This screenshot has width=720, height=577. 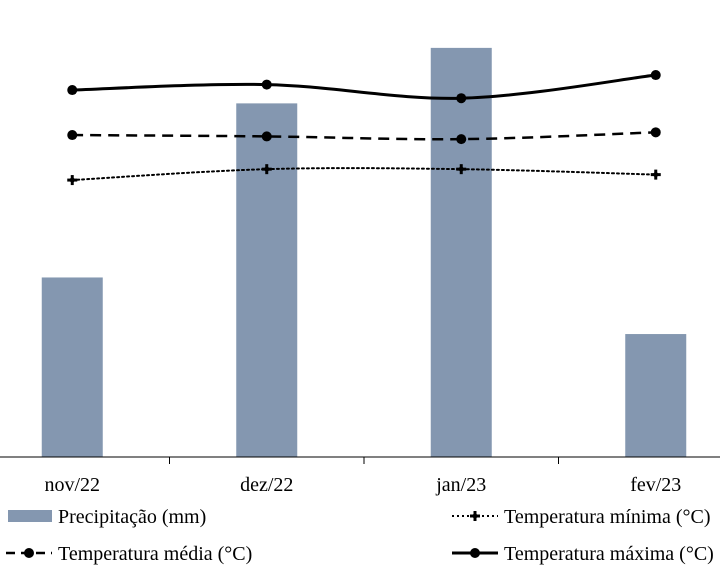 I want to click on legend-item: Precipitação (mm), so click(x=107, y=517).